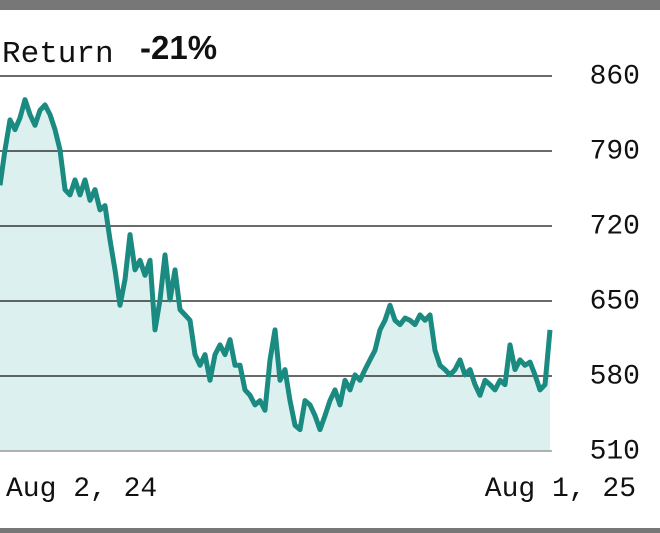  I want to click on y-tick-label: 860, so click(615, 76).